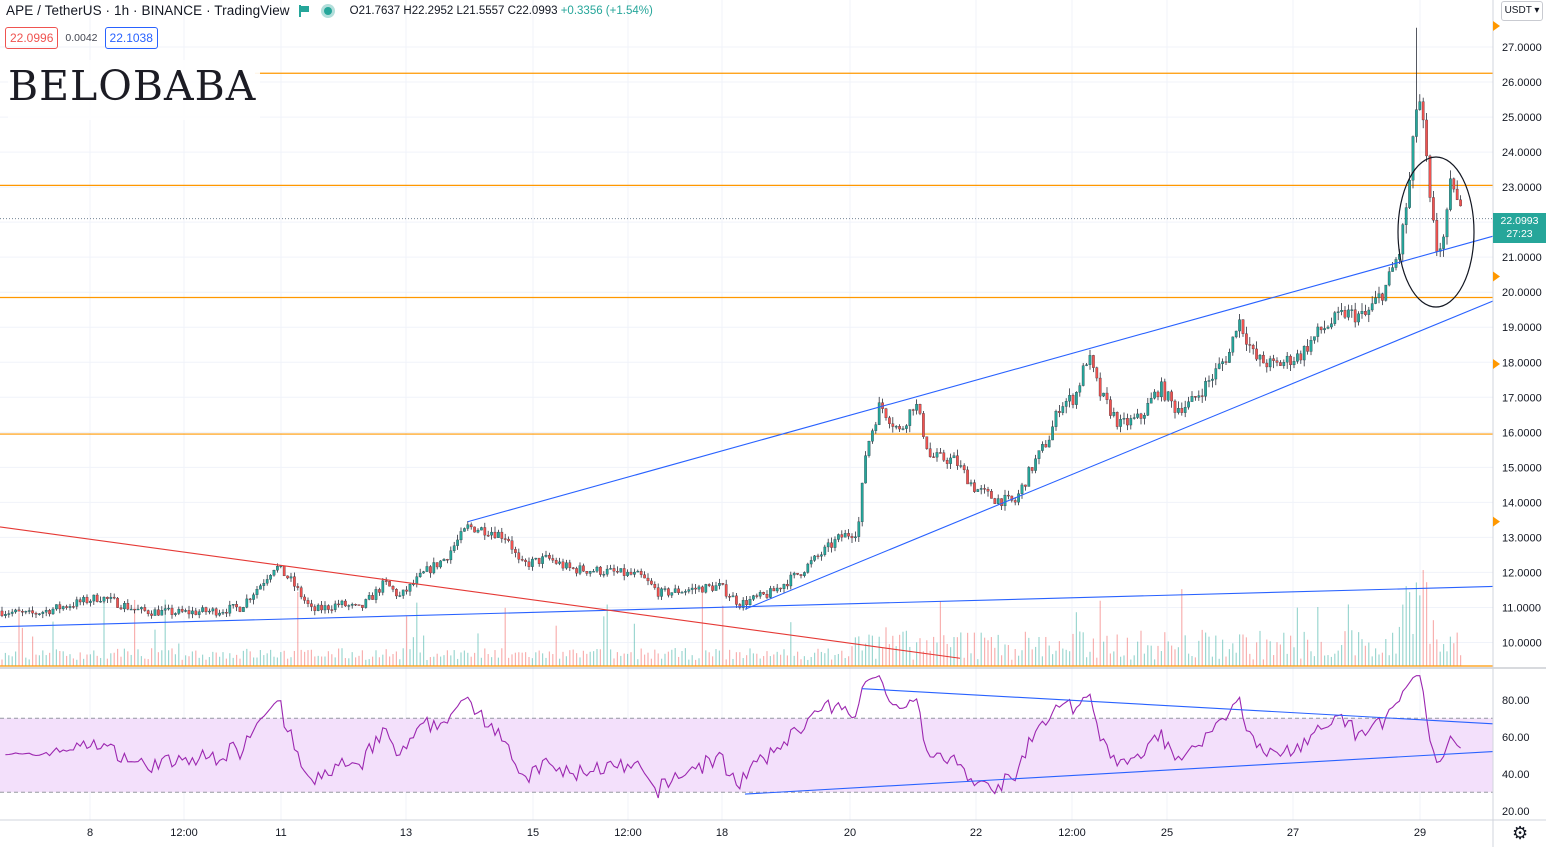  What do you see at coordinates (280, 833) in the screenshot?
I see `time-tick-label: 11` at bounding box center [280, 833].